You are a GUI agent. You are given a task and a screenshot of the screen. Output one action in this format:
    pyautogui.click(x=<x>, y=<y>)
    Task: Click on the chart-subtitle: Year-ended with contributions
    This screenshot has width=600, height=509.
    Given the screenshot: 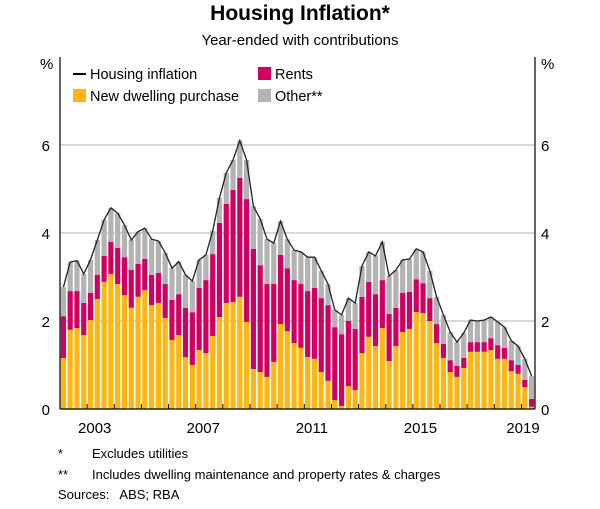 What is the action you would take?
    pyautogui.click(x=300, y=40)
    